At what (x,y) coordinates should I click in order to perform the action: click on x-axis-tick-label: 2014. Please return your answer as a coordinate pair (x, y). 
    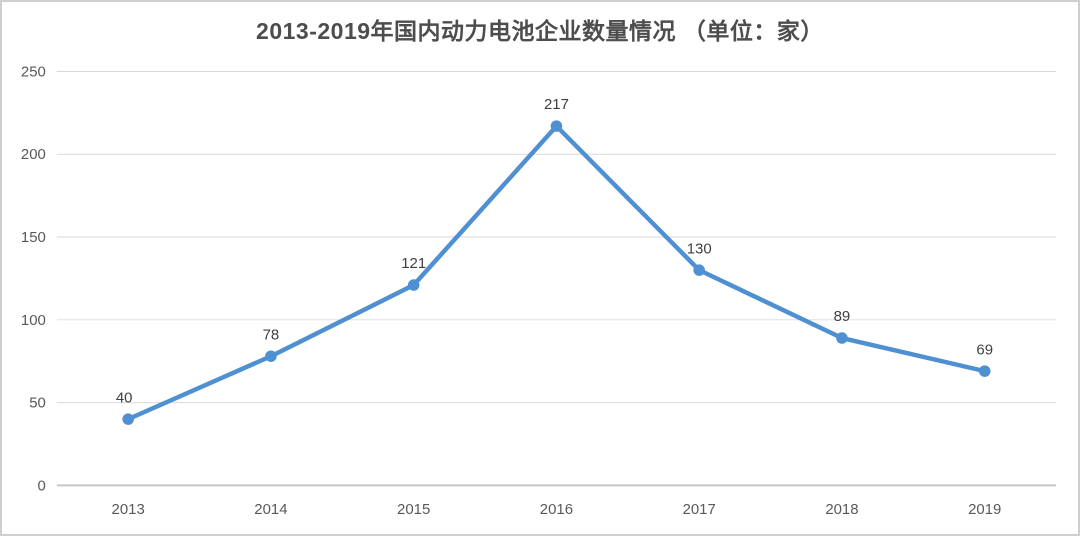
    Looking at the image, I should click on (270, 510).